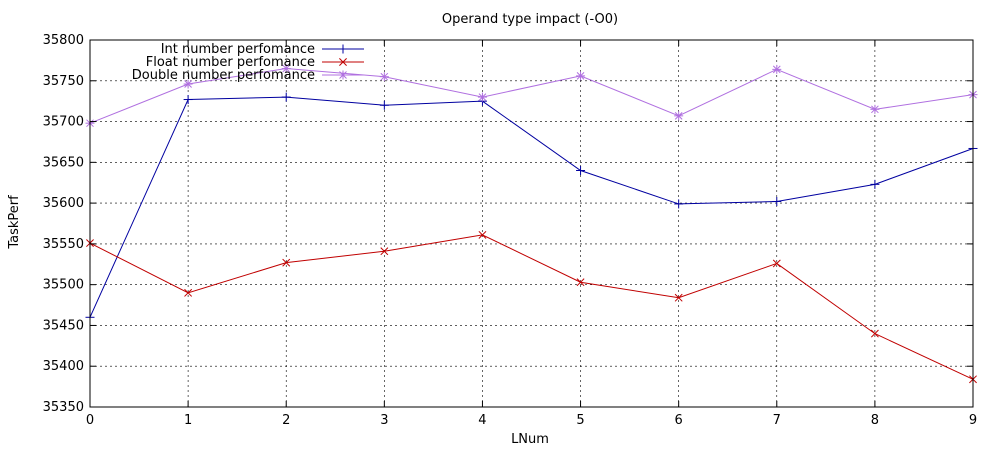  I want to click on legend-entry: Int number perfomance, so click(262, 49).